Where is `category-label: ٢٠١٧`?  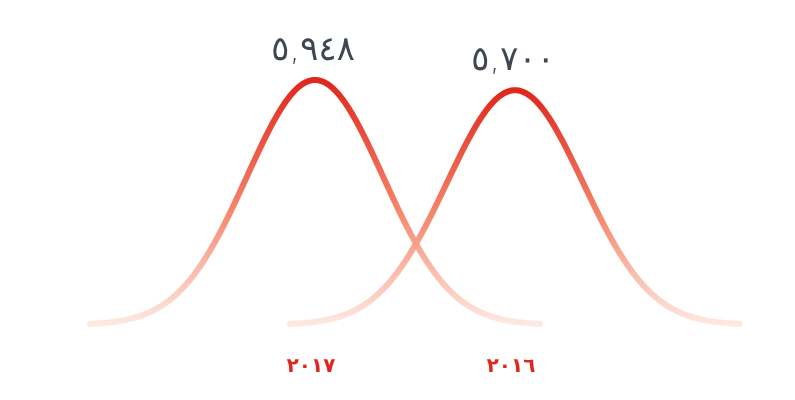 category-label: ٢٠١٧ is located at coordinates (311, 365).